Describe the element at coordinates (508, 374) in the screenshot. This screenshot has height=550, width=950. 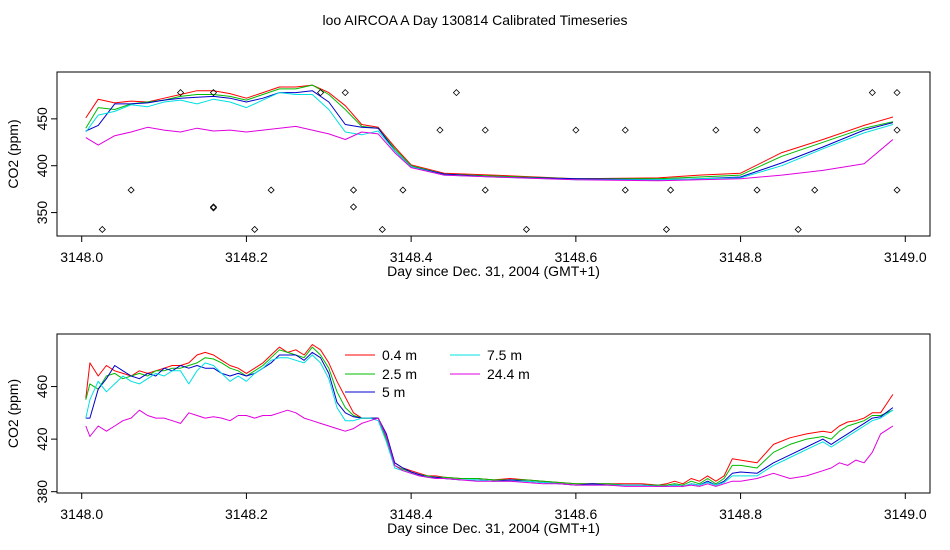
I see `legend-label: 24.4 m` at that location.